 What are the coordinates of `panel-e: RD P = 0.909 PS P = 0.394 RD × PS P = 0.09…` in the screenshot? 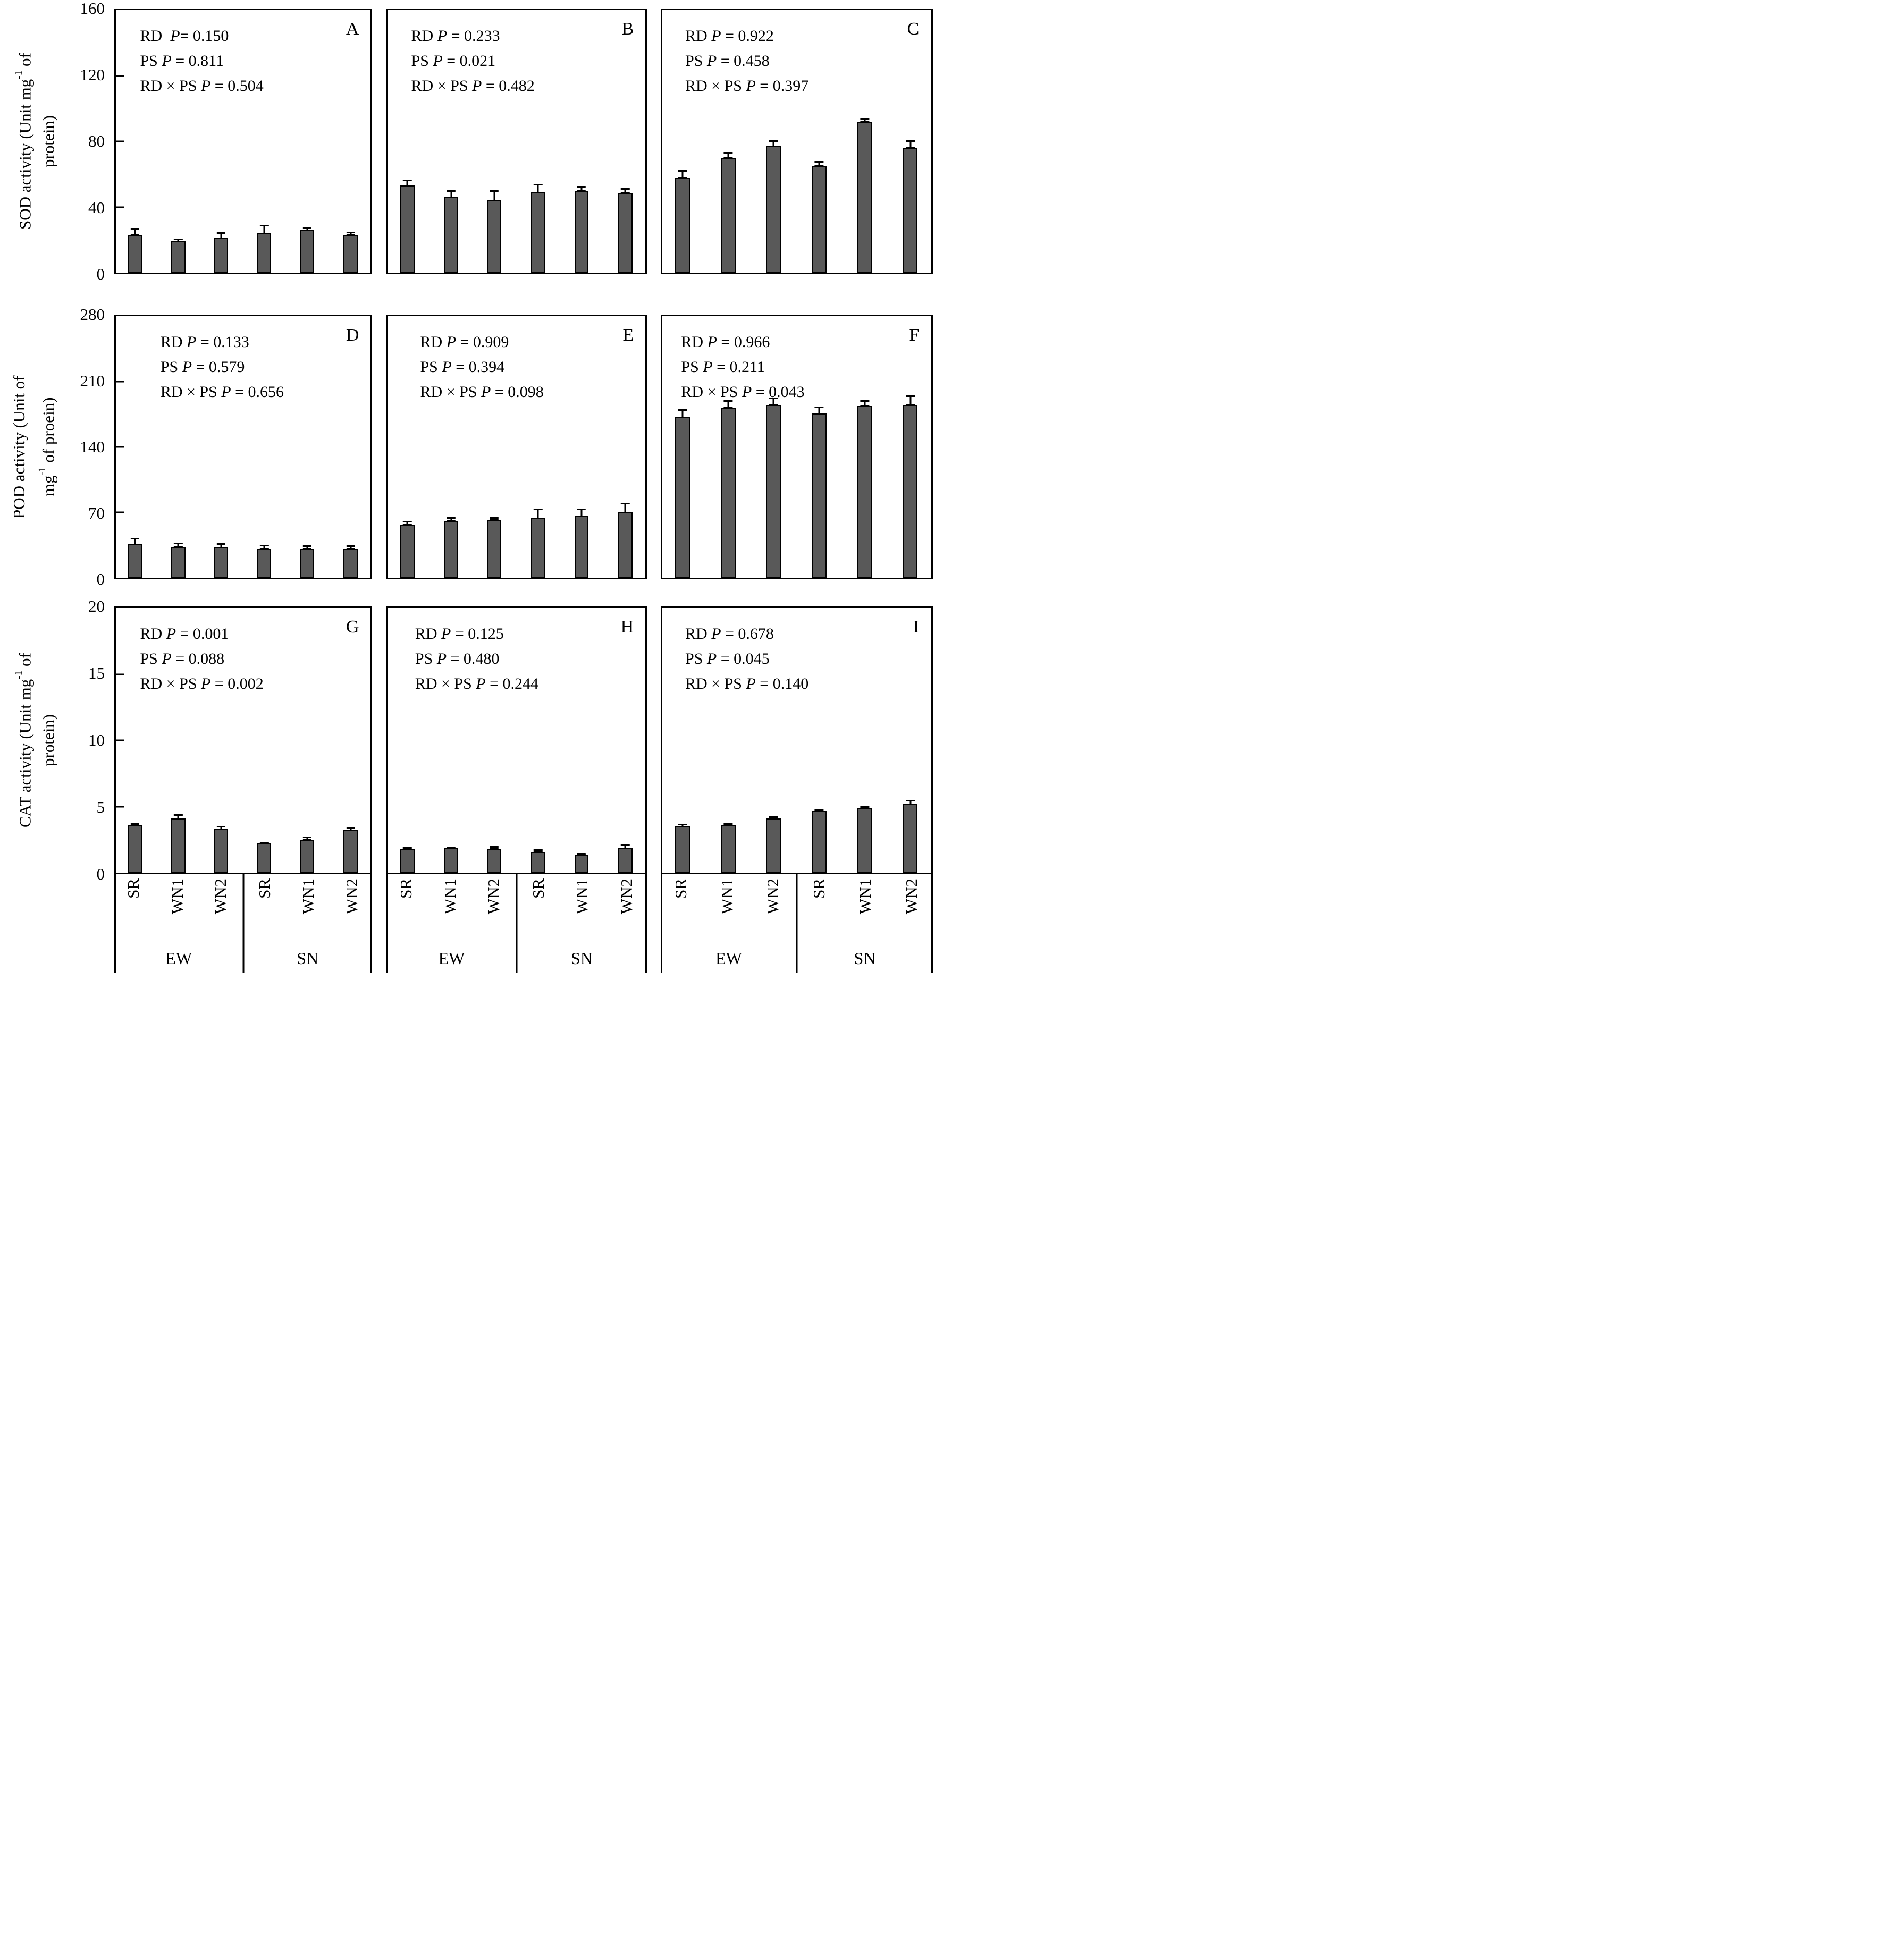 It's located at (516, 447).